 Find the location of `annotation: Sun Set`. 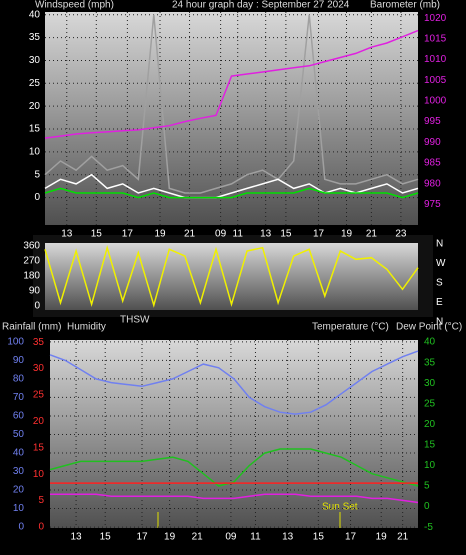

annotation: Sun Set is located at coordinates (340, 507).